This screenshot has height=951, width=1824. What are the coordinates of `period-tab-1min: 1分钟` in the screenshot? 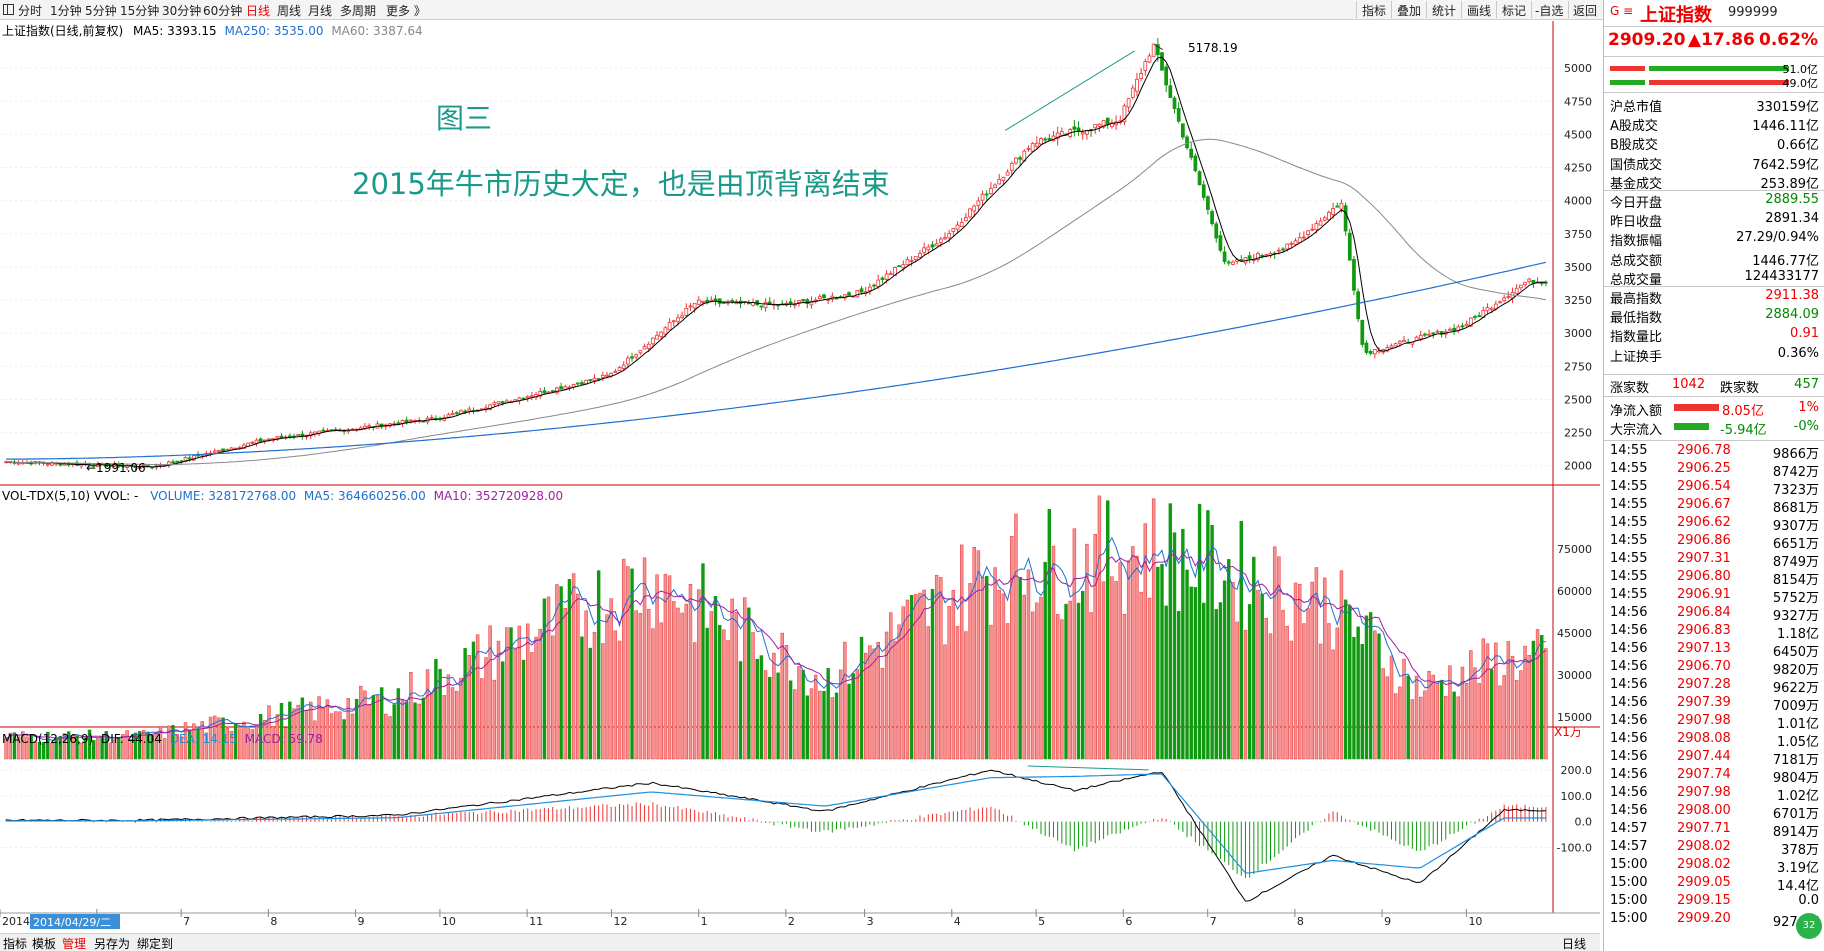 It's located at (66, 11).